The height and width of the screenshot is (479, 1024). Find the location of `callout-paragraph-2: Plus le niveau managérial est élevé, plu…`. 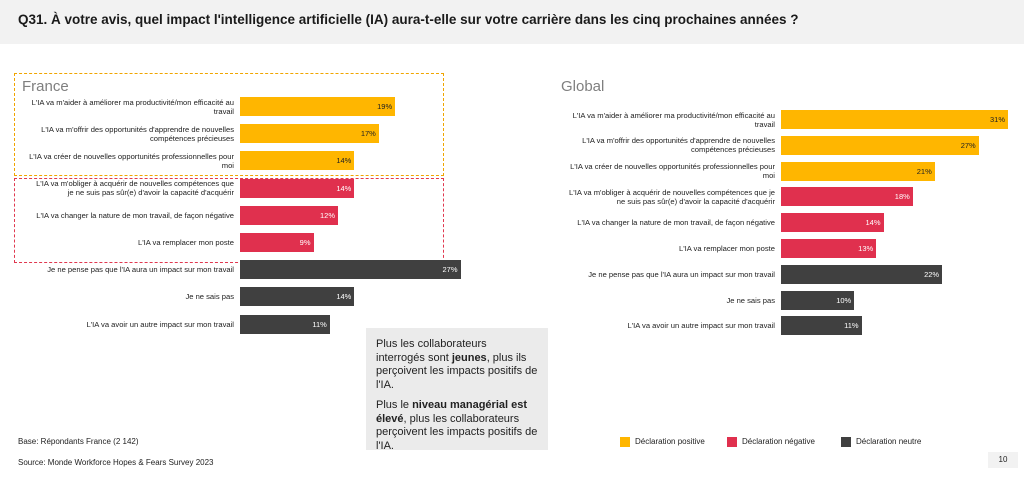

callout-paragraph-2: Plus le niveau managérial est élevé, plu… is located at coordinates (457, 426).